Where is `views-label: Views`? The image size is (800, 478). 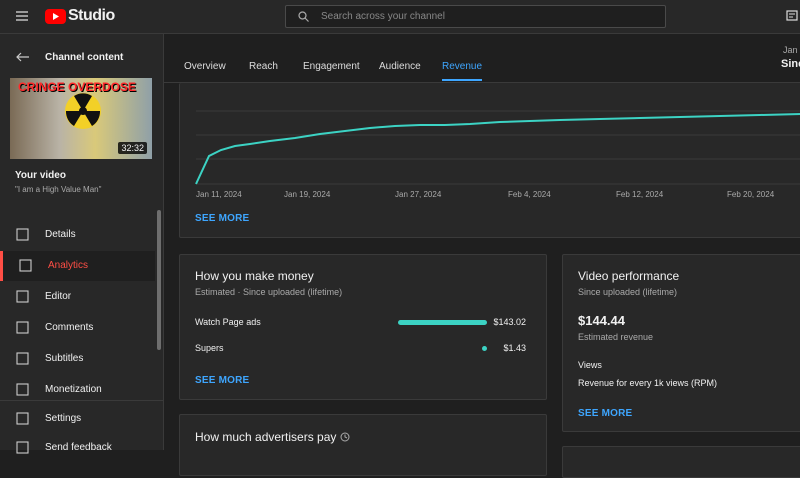
views-label: Views is located at coordinates (590, 365).